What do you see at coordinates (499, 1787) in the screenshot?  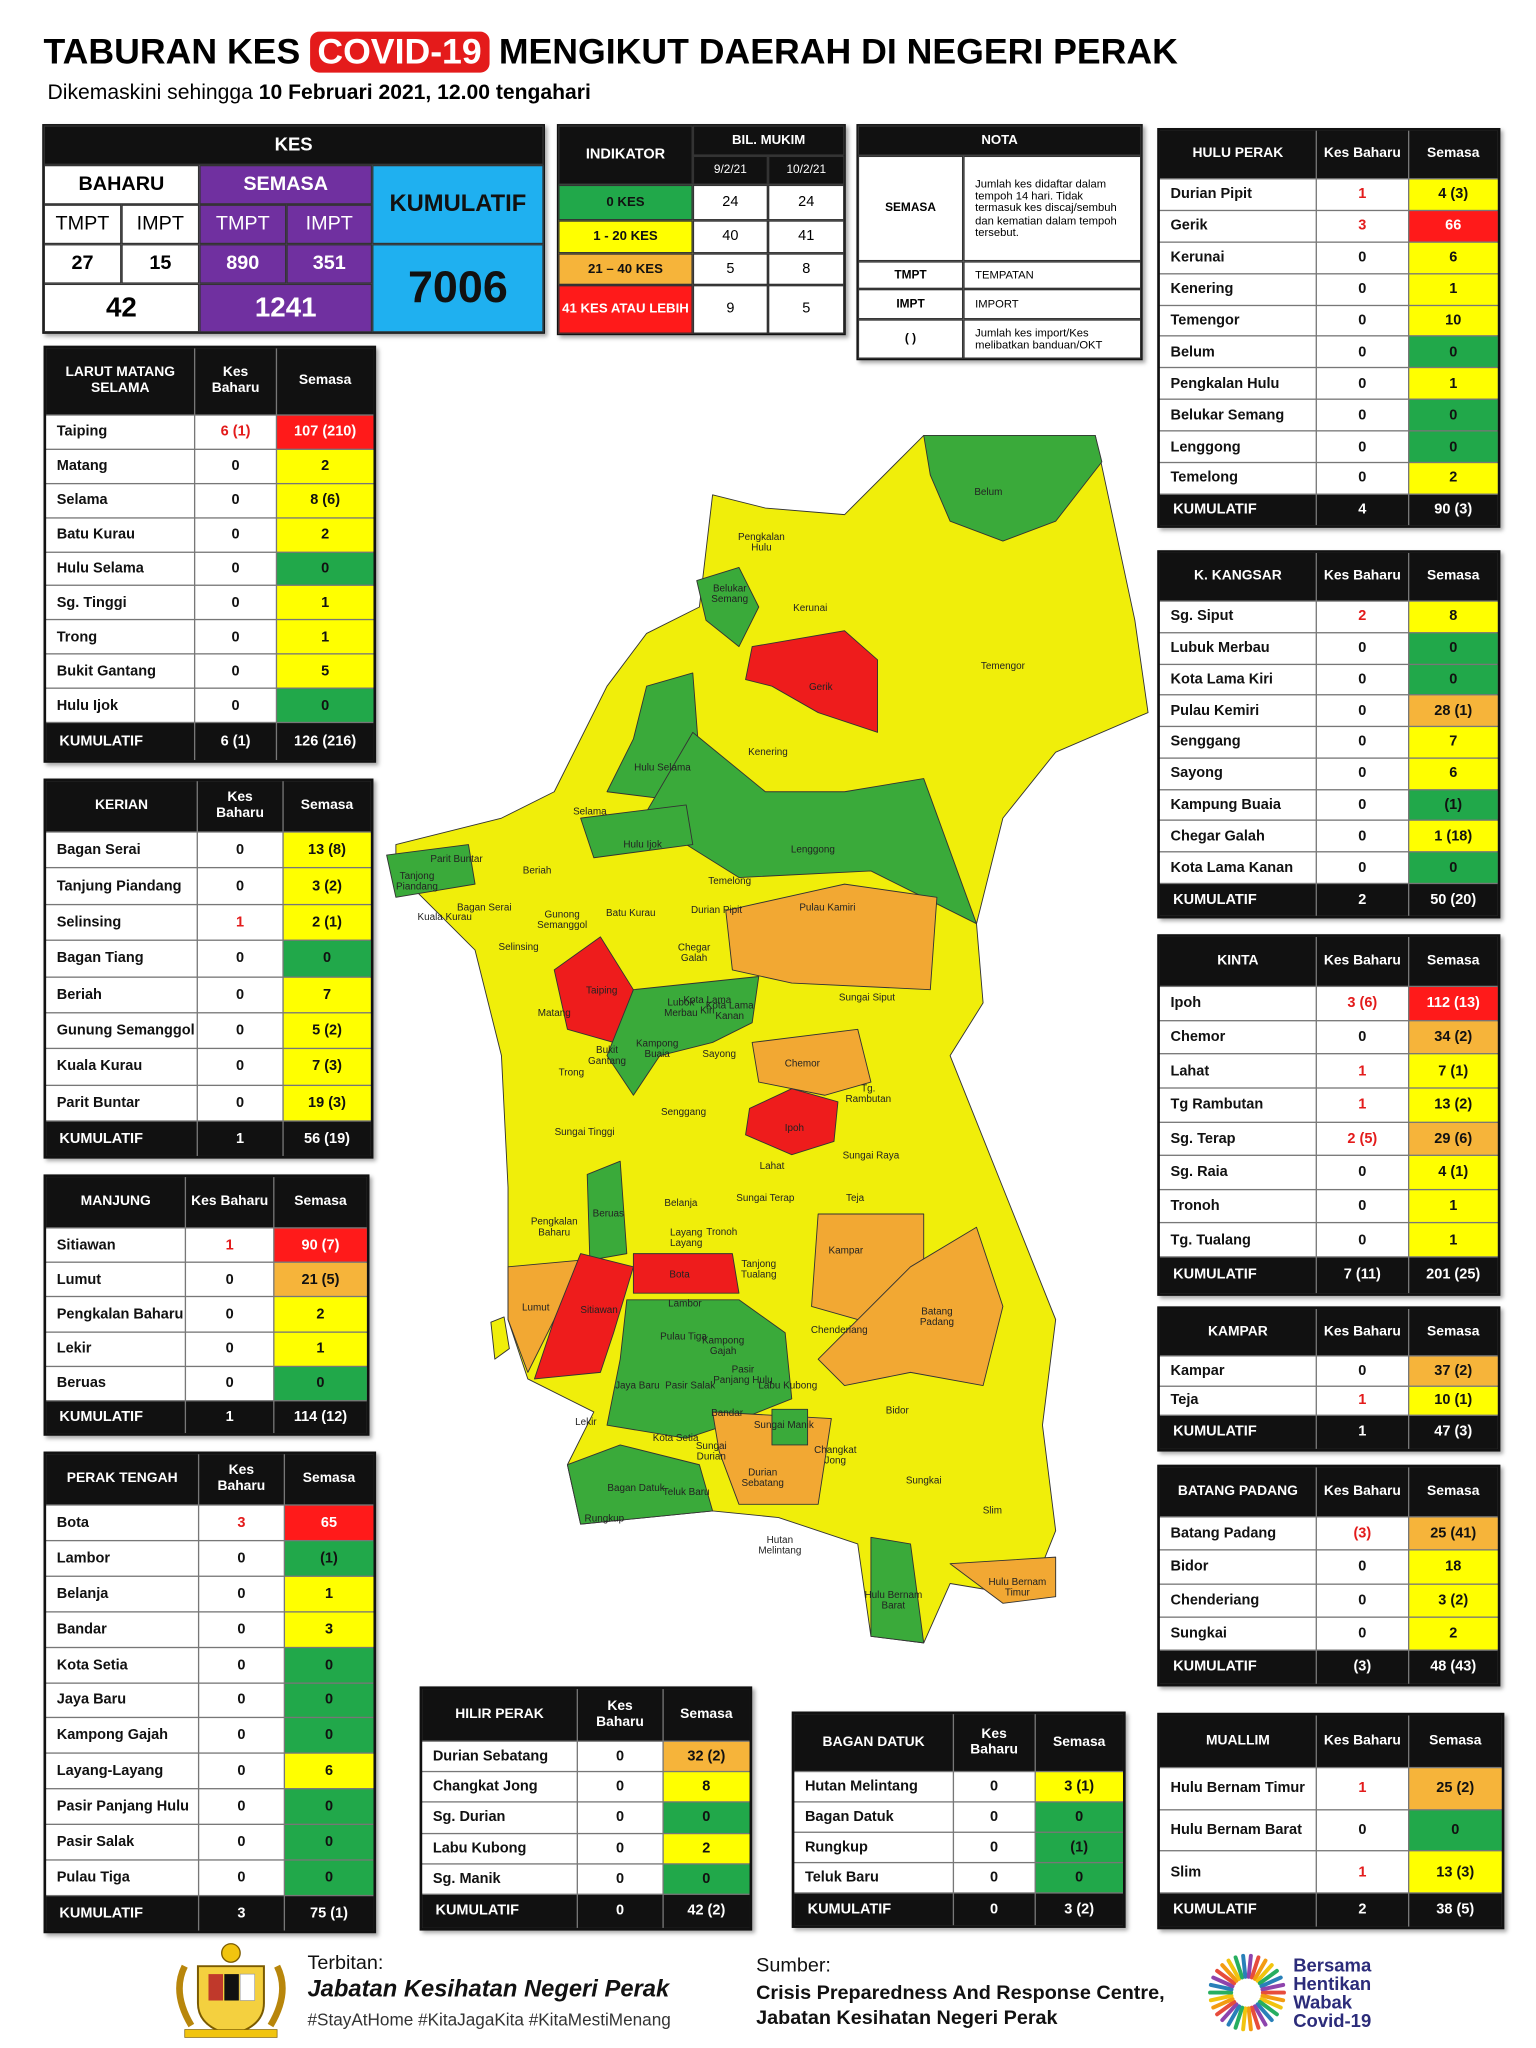 I see `area-name: Changkat Jong` at bounding box center [499, 1787].